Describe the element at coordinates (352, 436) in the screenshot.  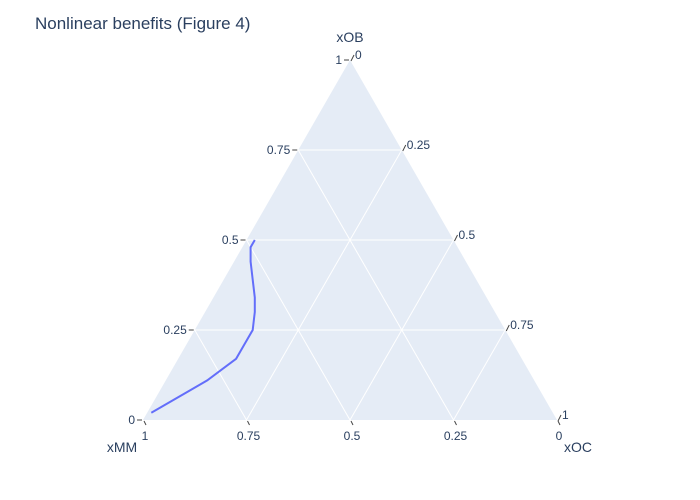
I see `tick-label-xmm: 0.5` at that location.